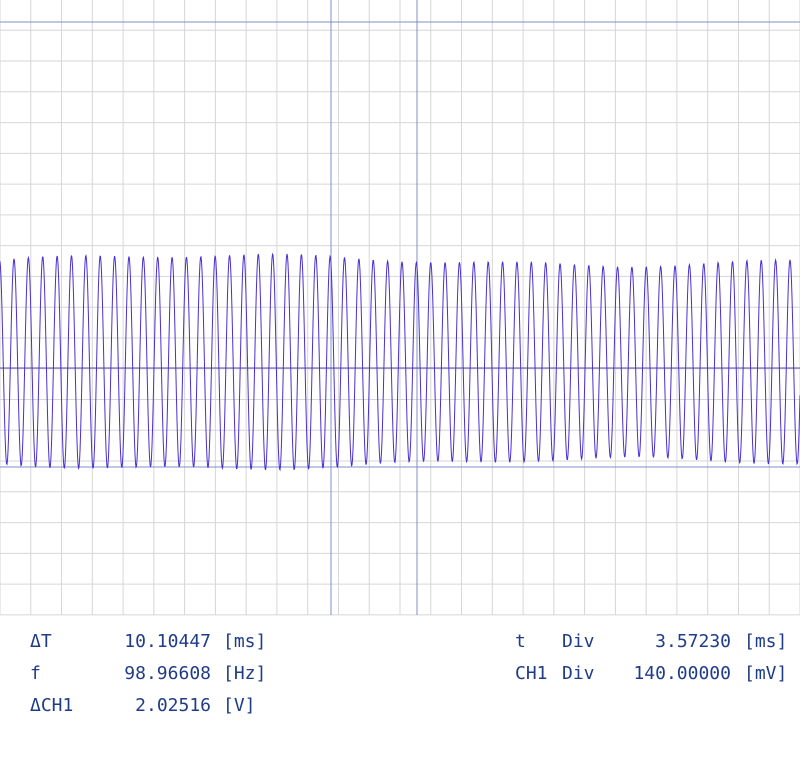 Image resolution: width=800 pixels, height=776 pixels. Describe the element at coordinates (244, 673) in the screenshot. I see `readout-unit: [Hz]` at that location.